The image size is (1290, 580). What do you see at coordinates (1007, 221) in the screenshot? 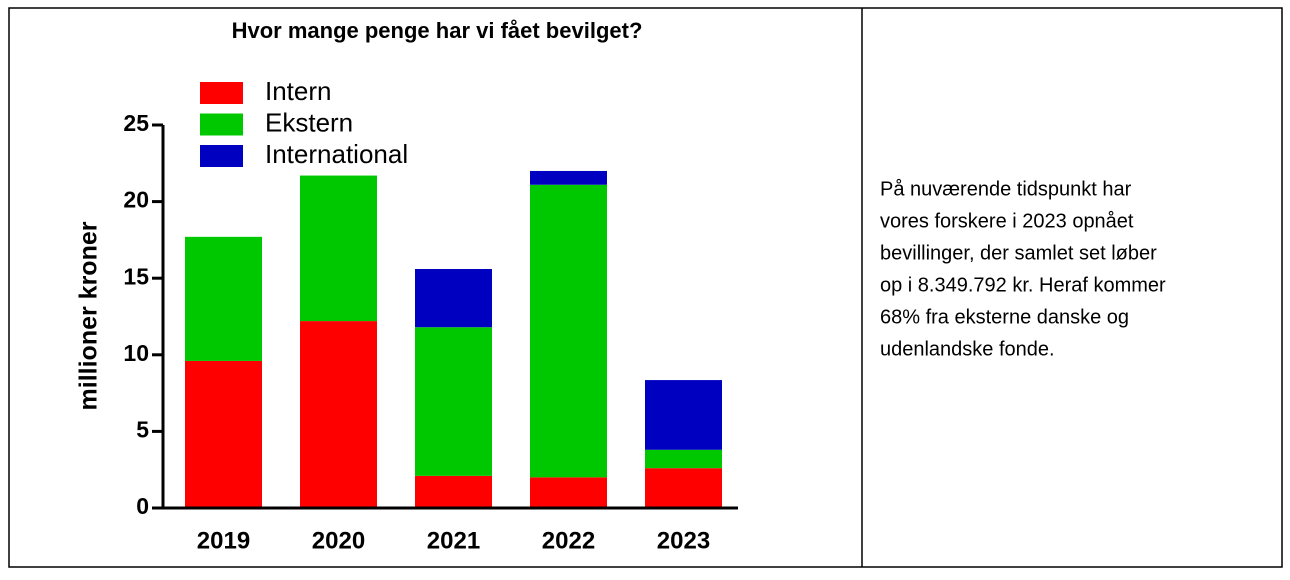
I see `note-line: vores forskere i 2023 opnået` at bounding box center [1007, 221].